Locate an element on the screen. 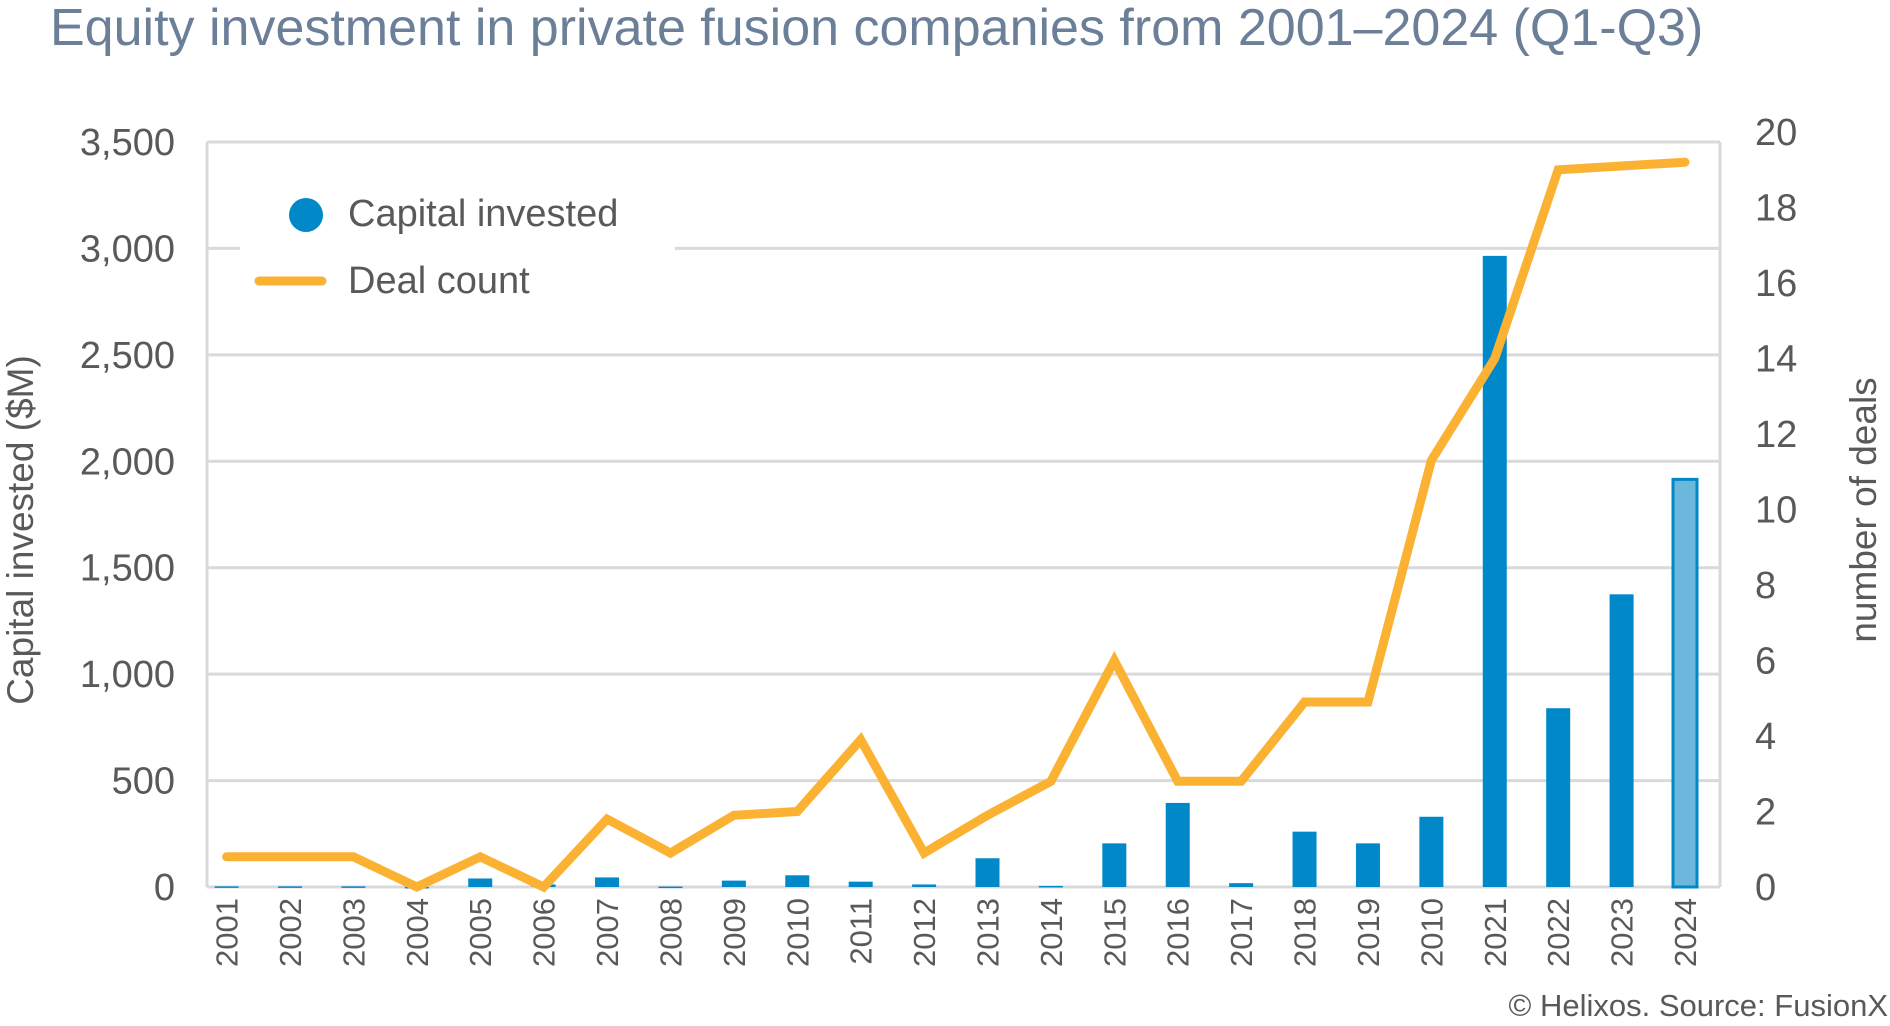 The height and width of the screenshot is (1026, 1890). x-tick-label: 2019 is located at coordinates (1368, 932).